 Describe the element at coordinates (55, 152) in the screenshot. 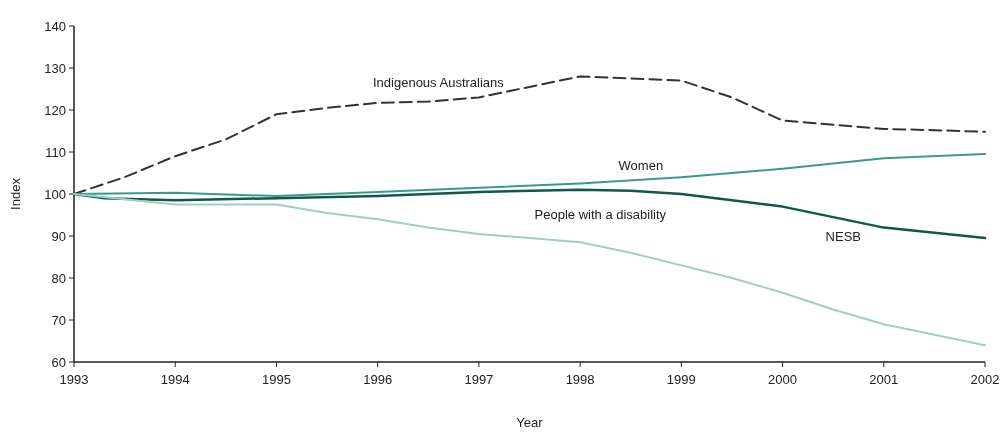

I see `y-tick-label: 110` at that location.